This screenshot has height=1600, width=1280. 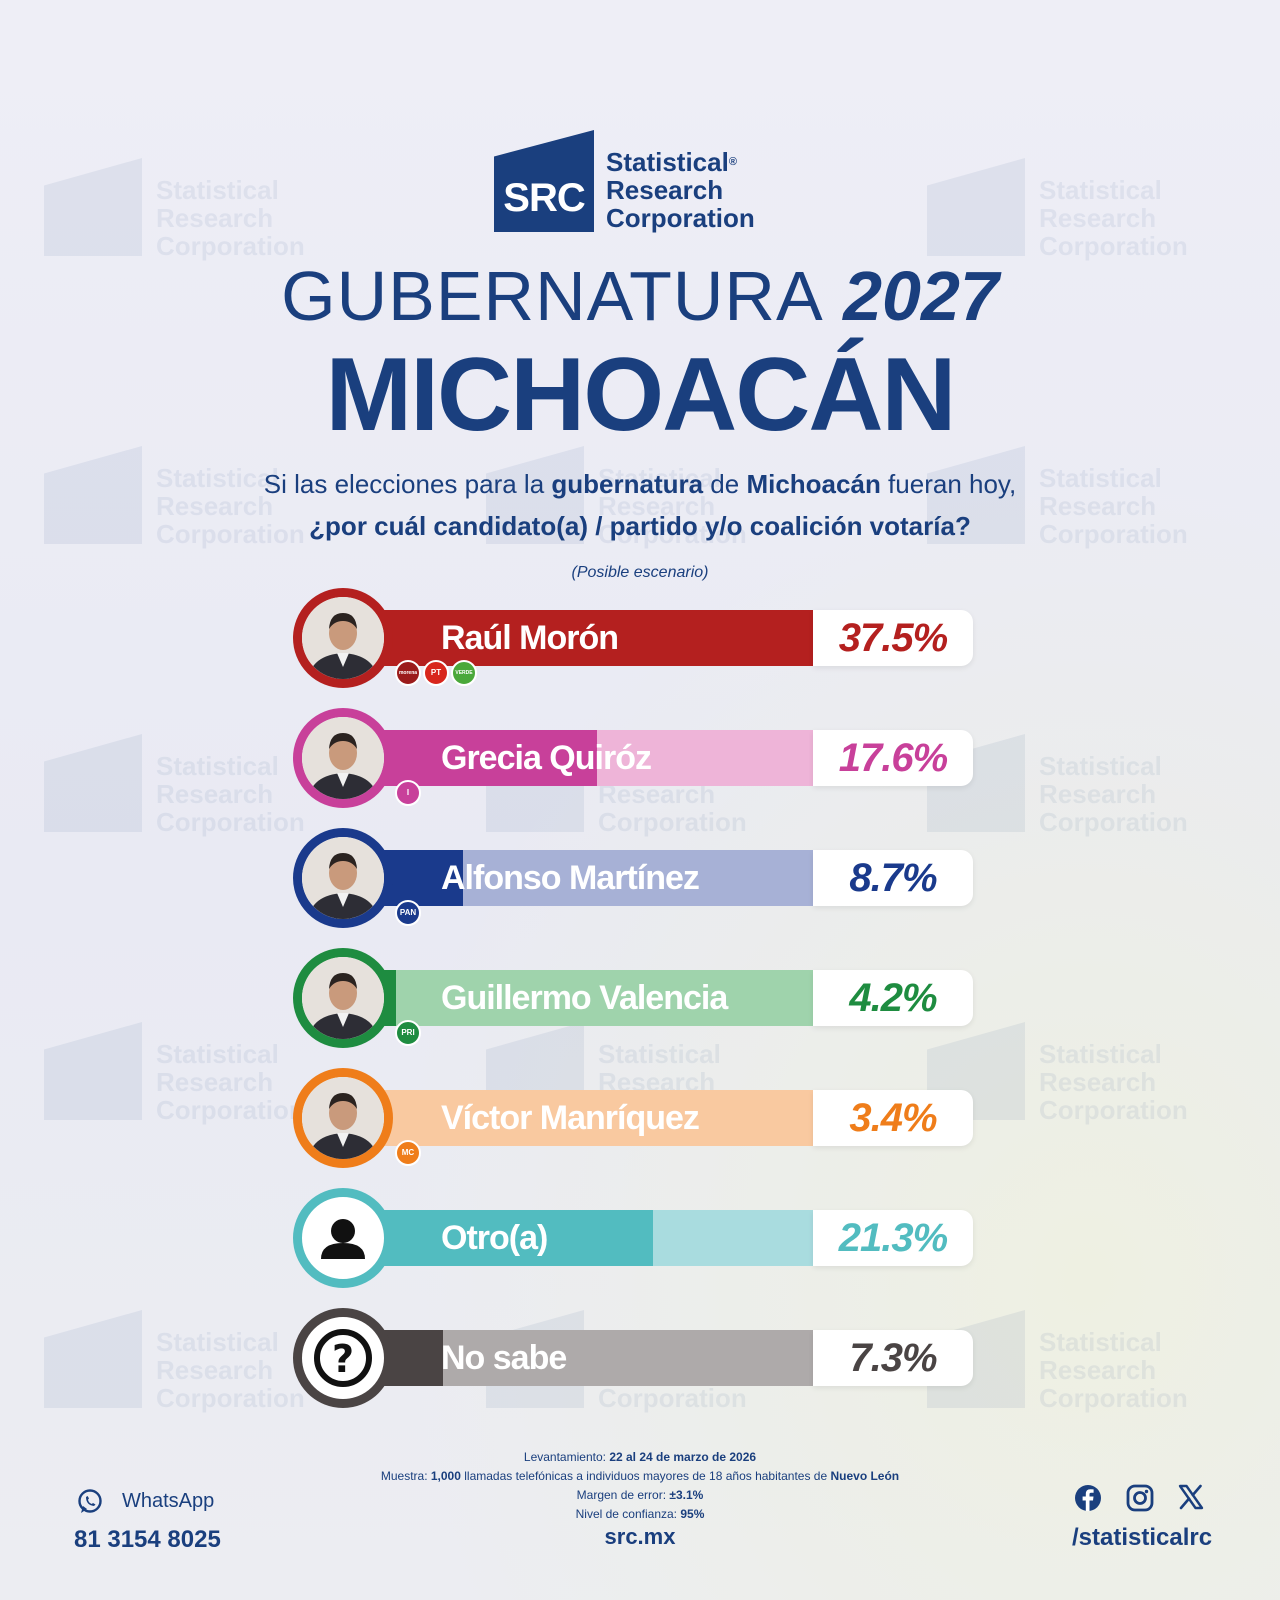 What do you see at coordinates (621, 1495) in the screenshot?
I see `footer-label: Margen de error:` at bounding box center [621, 1495].